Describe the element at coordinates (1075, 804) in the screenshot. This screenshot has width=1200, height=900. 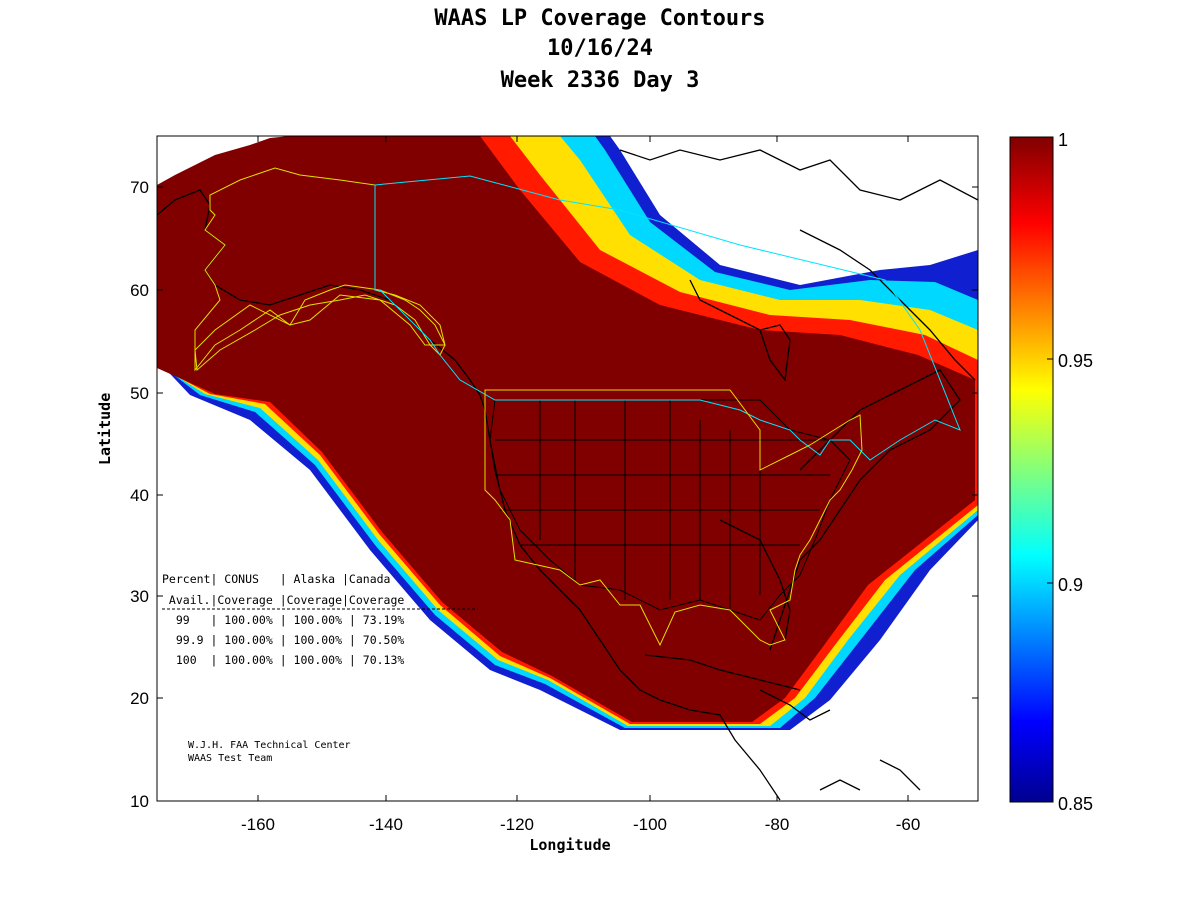
I see `colorbar-tick-label: 0.85` at that location.